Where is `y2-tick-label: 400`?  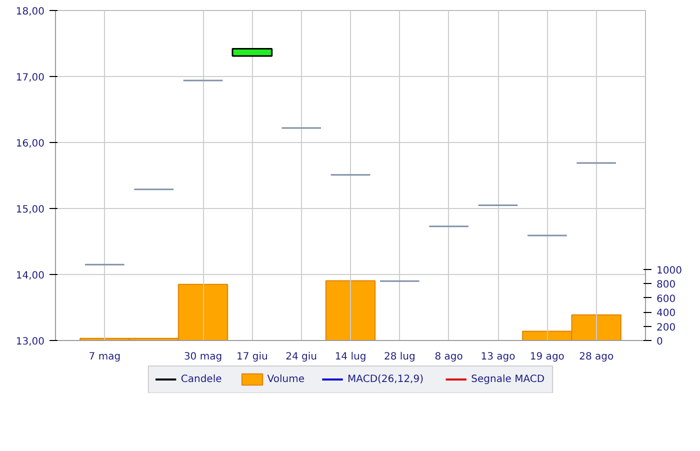
y2-tick-label: 400 is located at coordinates (666, 314).